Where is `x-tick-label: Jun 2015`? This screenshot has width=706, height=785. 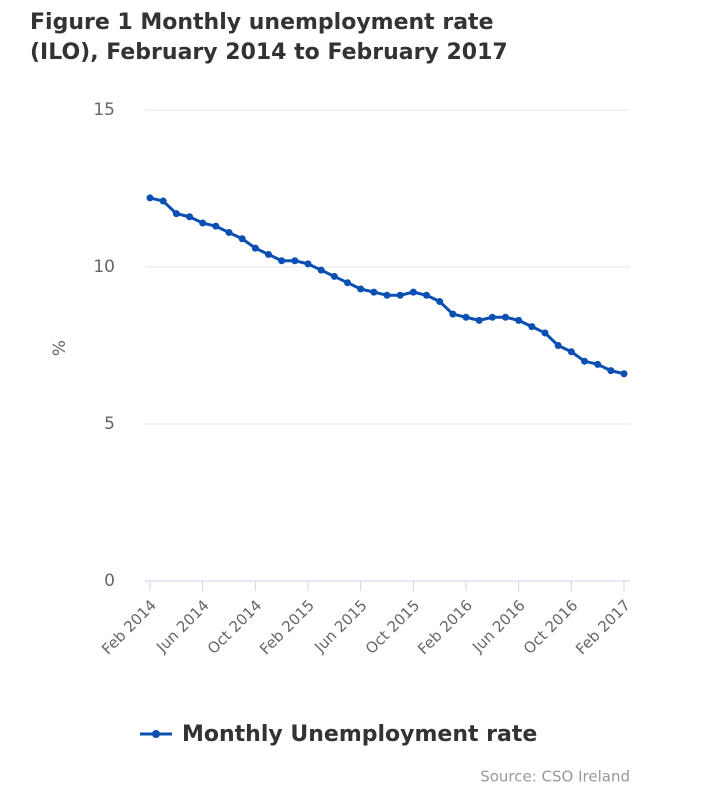 x-tick-label: Jun 2015 is located at coordinates (340, 626).